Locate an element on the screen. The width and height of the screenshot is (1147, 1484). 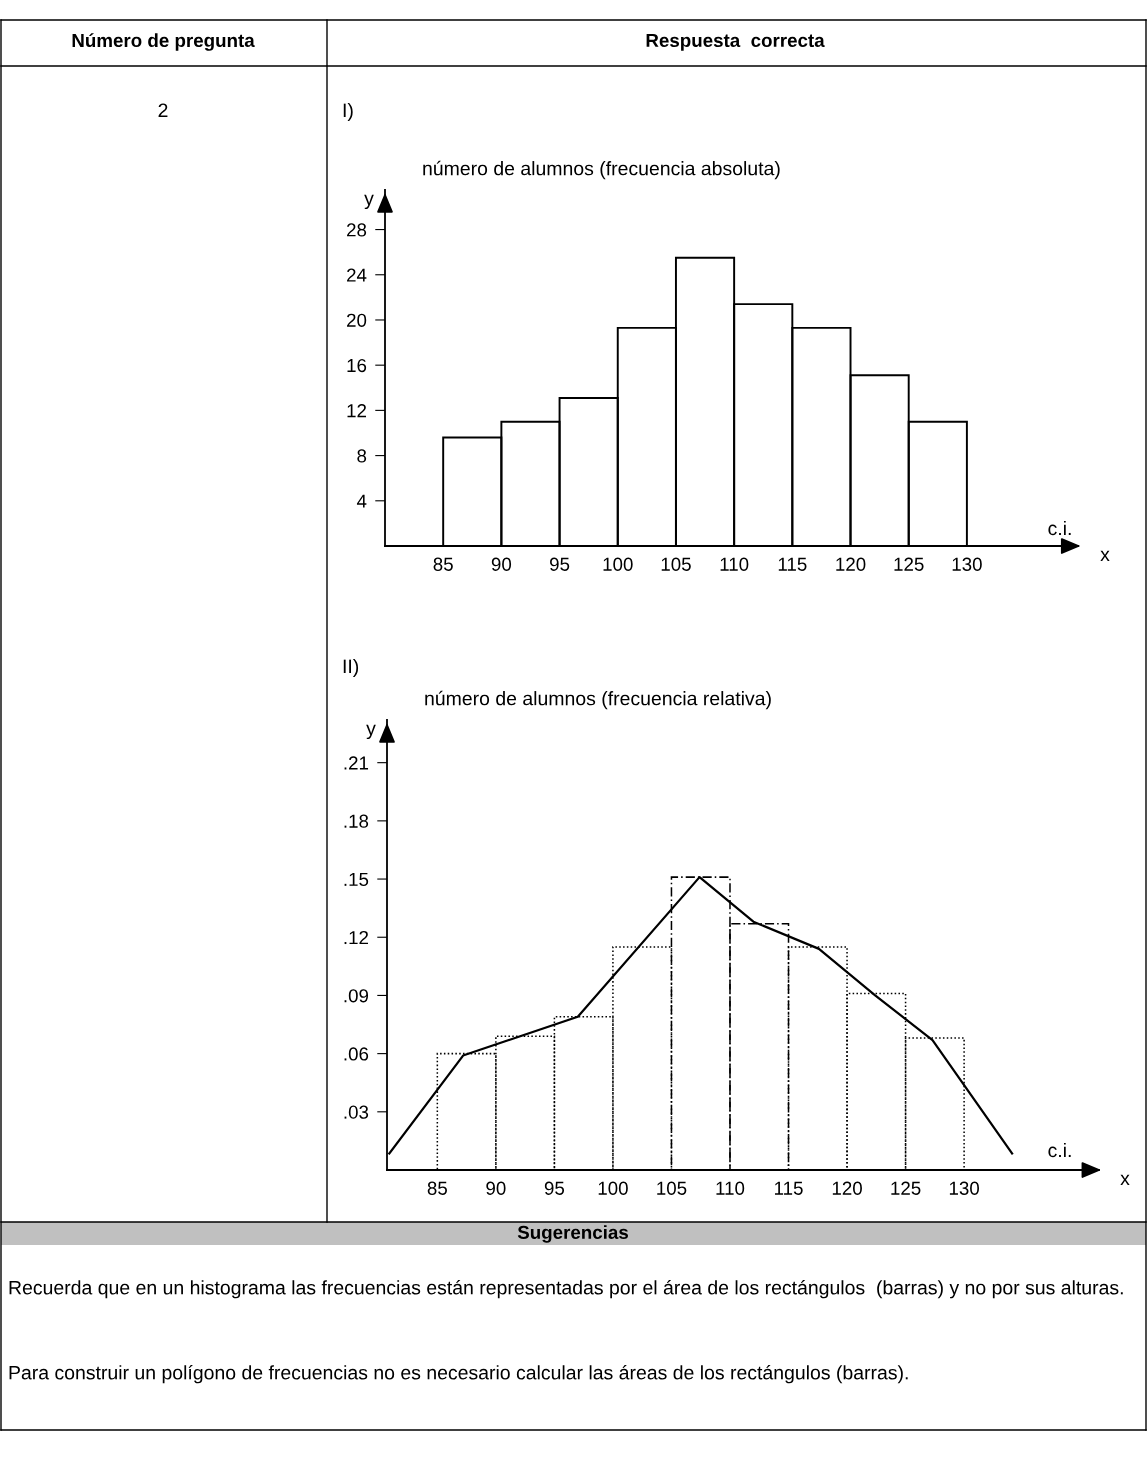
text: Para construir un polígono de frecuencias no es necesario calcular las áreas de los rectángulos (barras). is located at coordinates (458, 1374).